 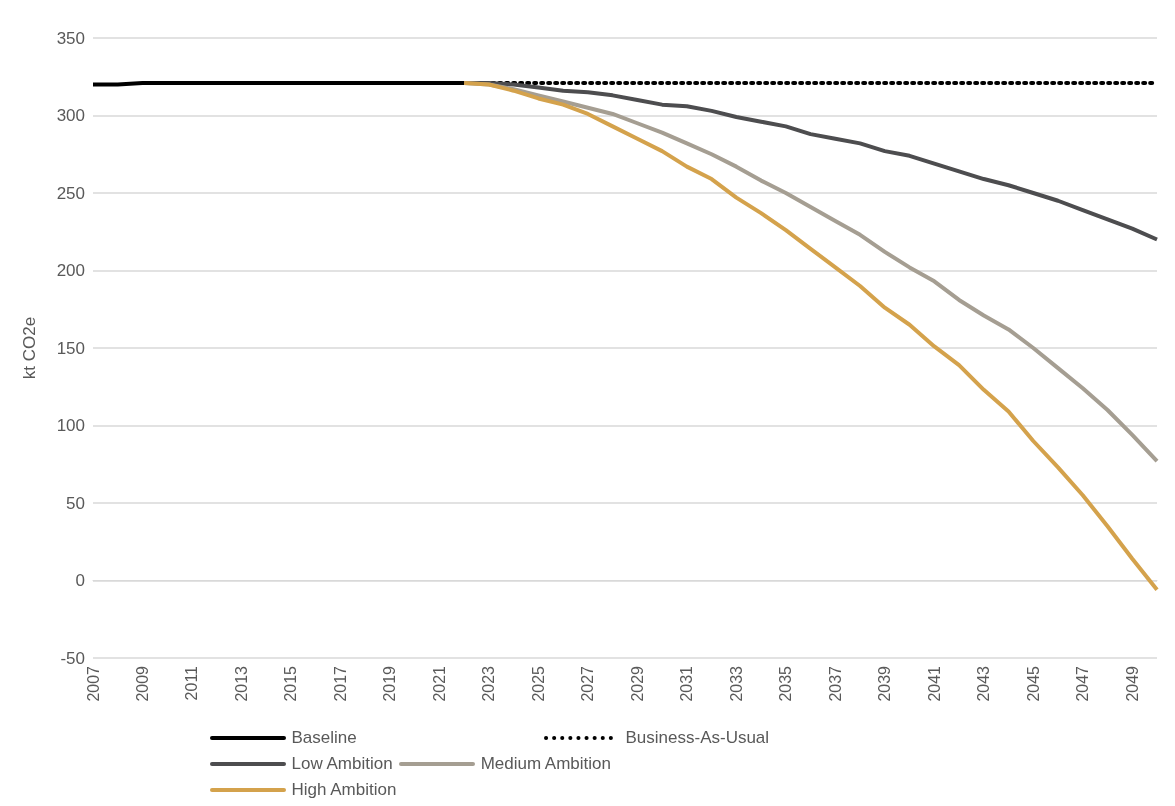 I want to click on x-tick-label: 2035, so click(x=786, y=683).